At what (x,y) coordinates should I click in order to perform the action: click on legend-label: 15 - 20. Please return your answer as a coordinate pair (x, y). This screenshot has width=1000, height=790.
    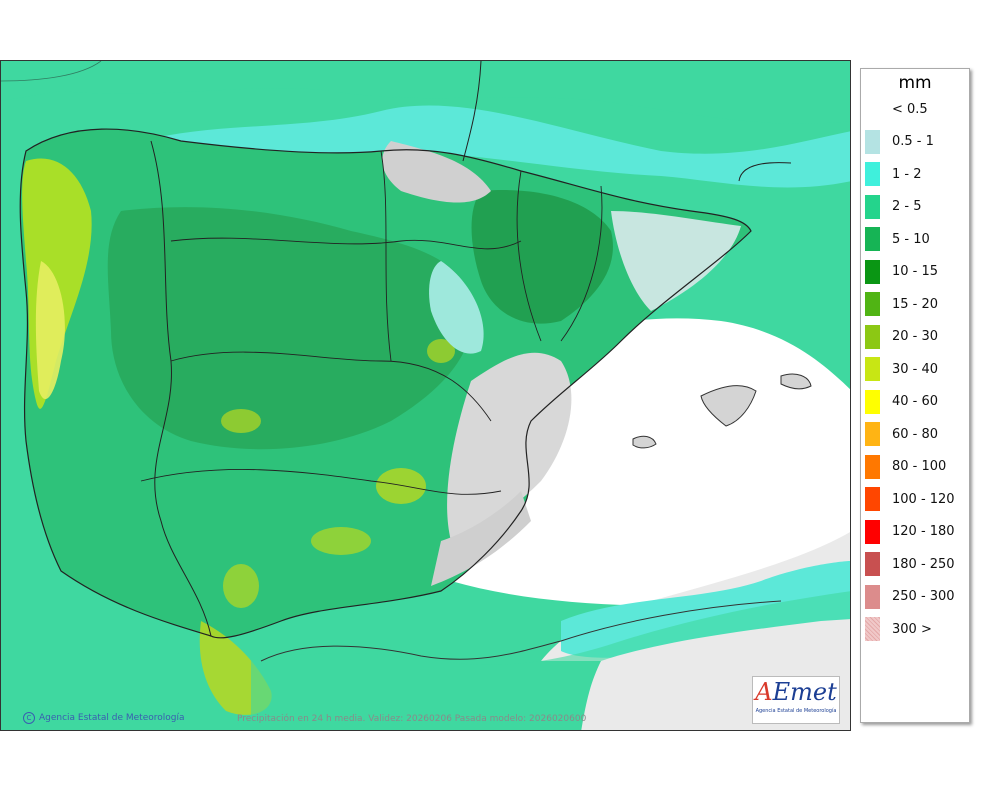
    Looking at the image, I should click on (915, 304).